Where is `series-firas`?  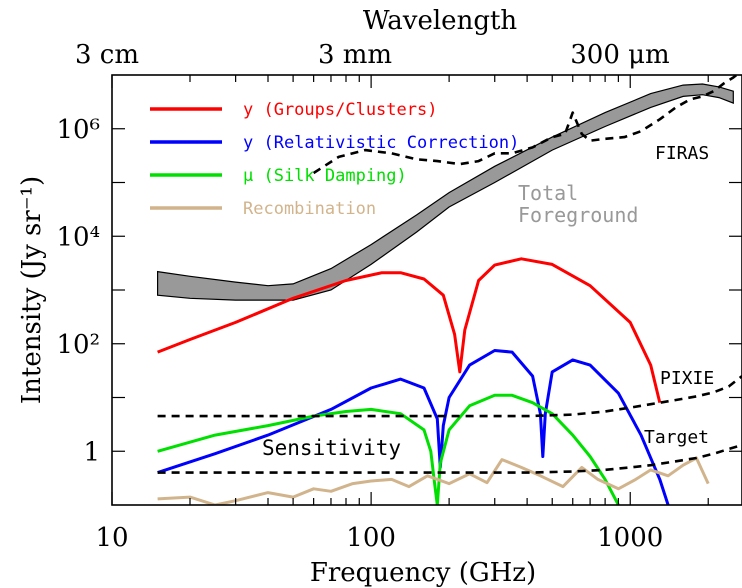
series-firas is located at coordinates (525, 125).